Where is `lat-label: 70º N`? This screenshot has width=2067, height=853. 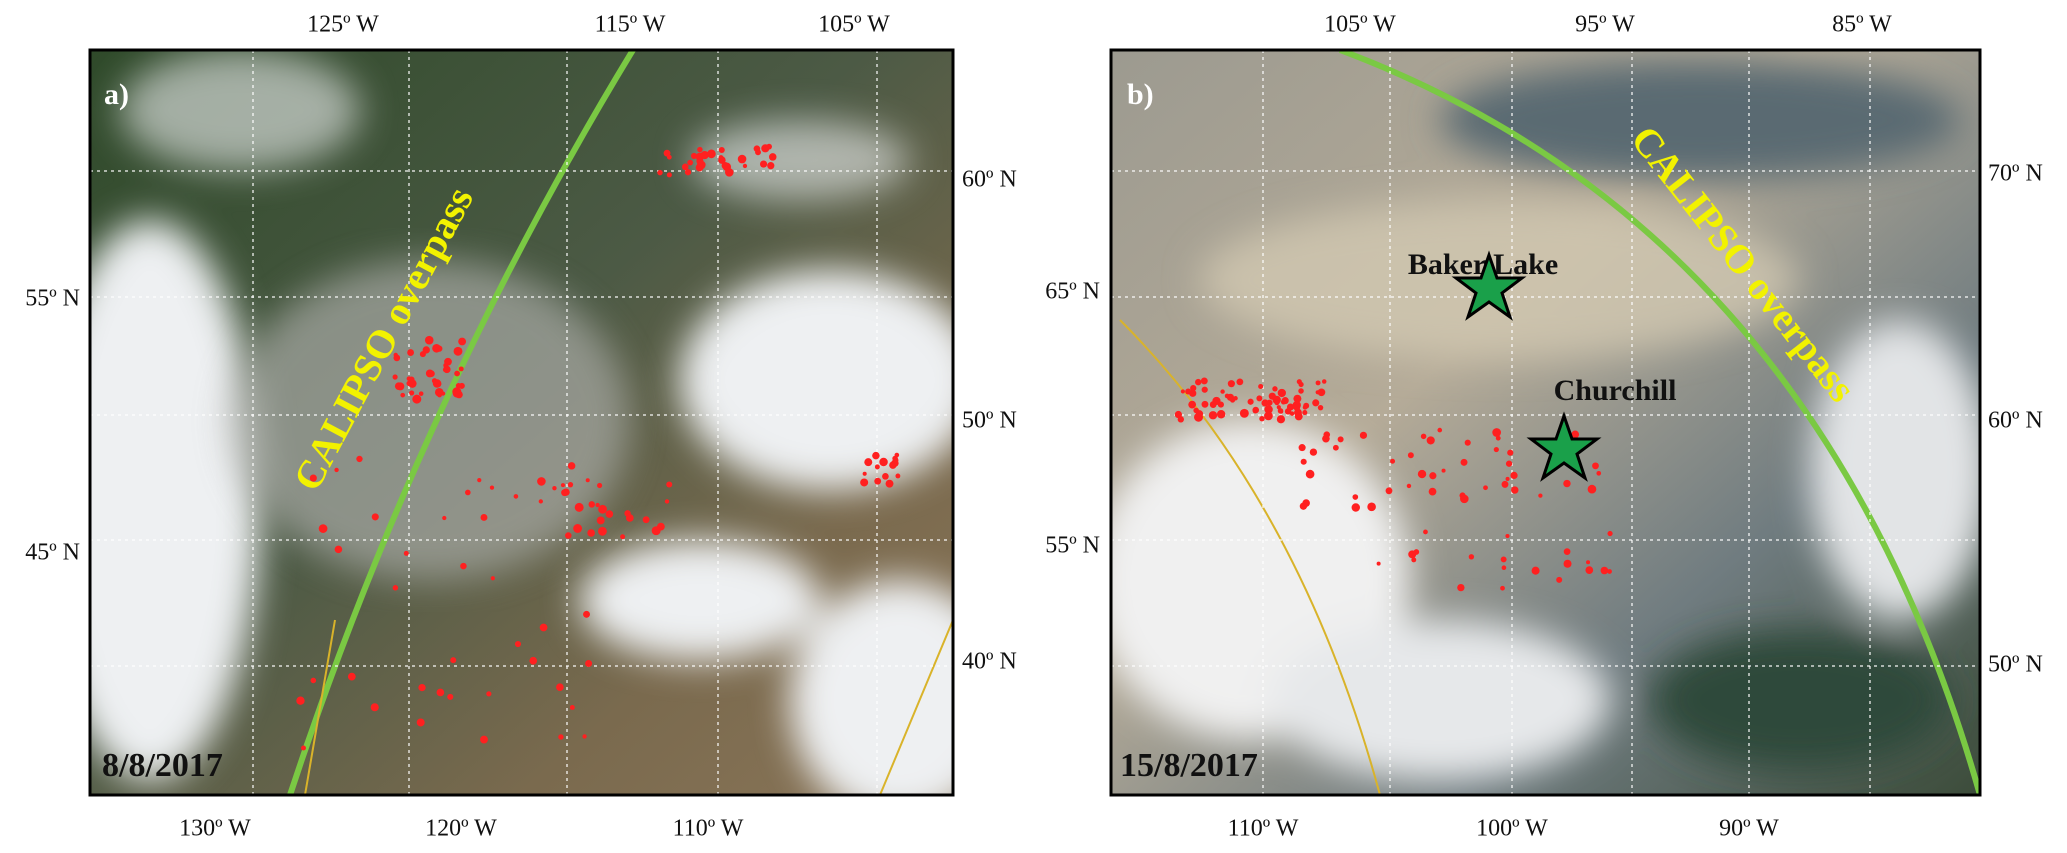 lat-label: 70º N is located at coordinates (2015, 174).